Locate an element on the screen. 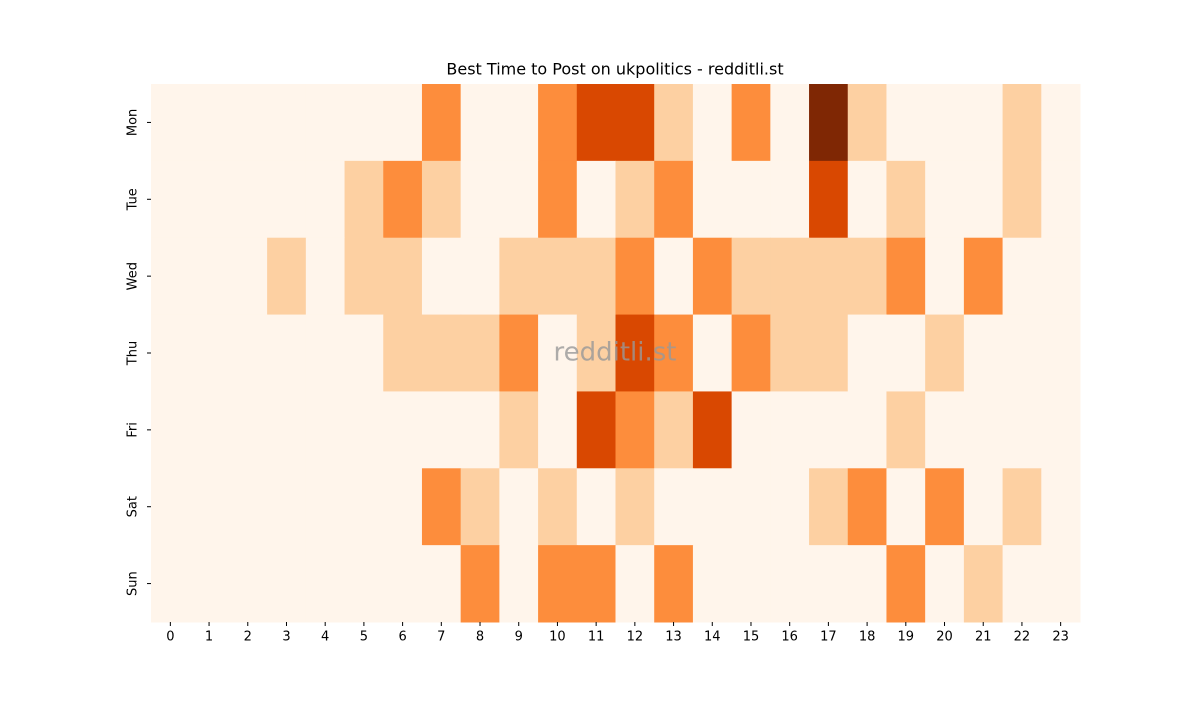  x-tick-label: 8 is located at coordinates (480, 637).